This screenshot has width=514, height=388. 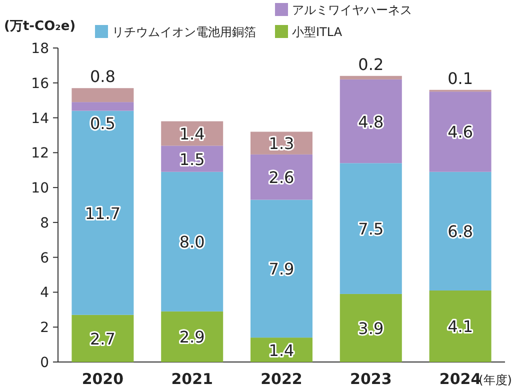 What do you see at coordinates (45, 258) in the screenshot?
I see `y-tick-label: 6` at bounding box center [45, 258].